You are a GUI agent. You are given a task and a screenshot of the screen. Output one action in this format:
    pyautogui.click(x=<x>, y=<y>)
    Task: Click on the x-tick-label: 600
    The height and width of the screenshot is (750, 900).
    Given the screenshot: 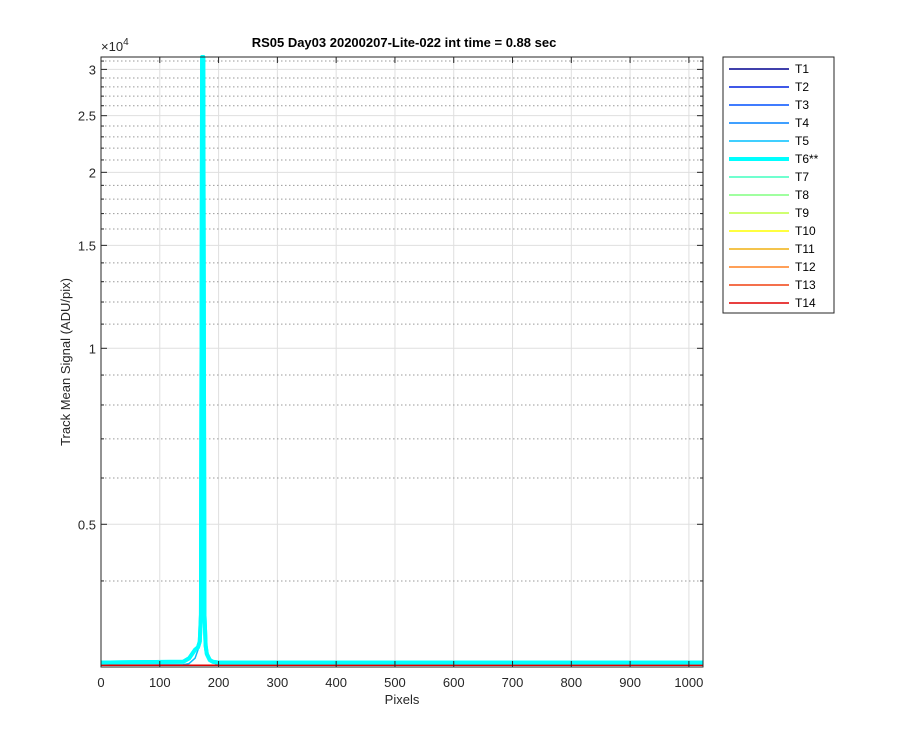 What is the action you would take?
    pyautogui.click(x=454, y=682)
    